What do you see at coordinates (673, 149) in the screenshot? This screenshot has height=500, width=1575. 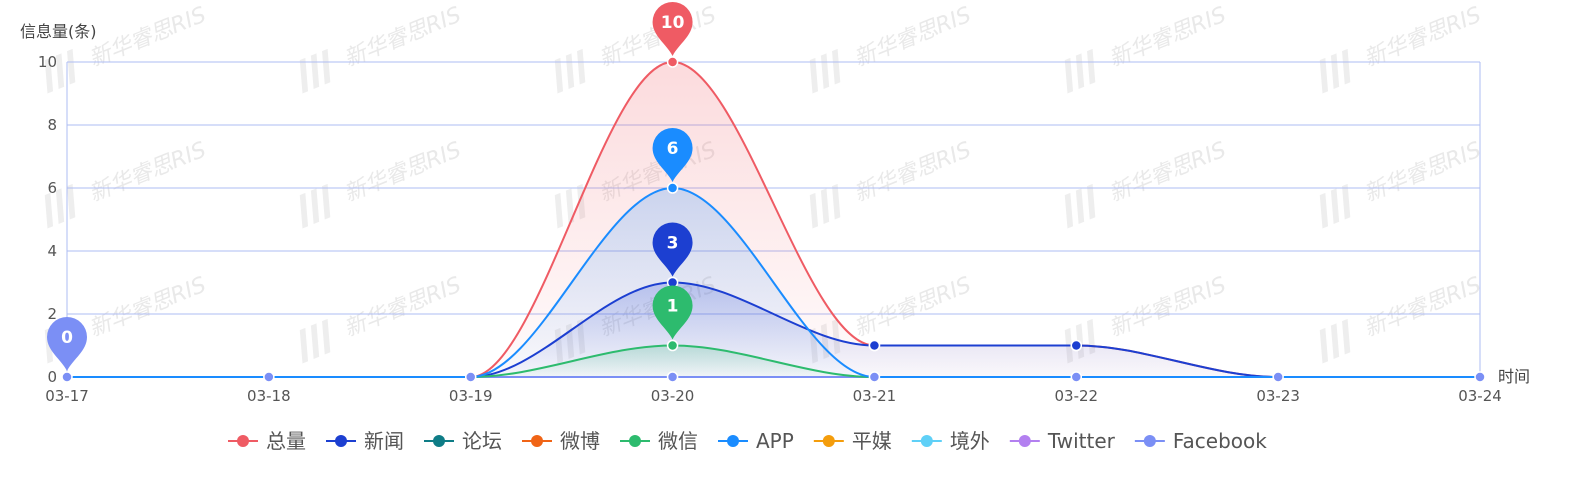 I see `pin-label: 6` at bounding box center [673, 149].